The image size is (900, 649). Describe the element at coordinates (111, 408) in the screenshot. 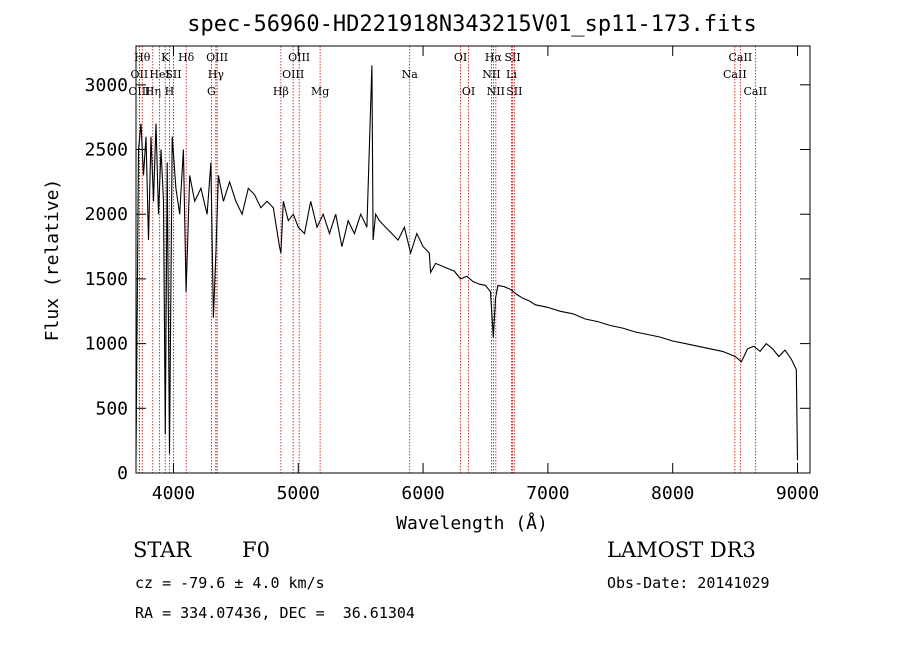

I see `y-tick-label: 500` at that location.